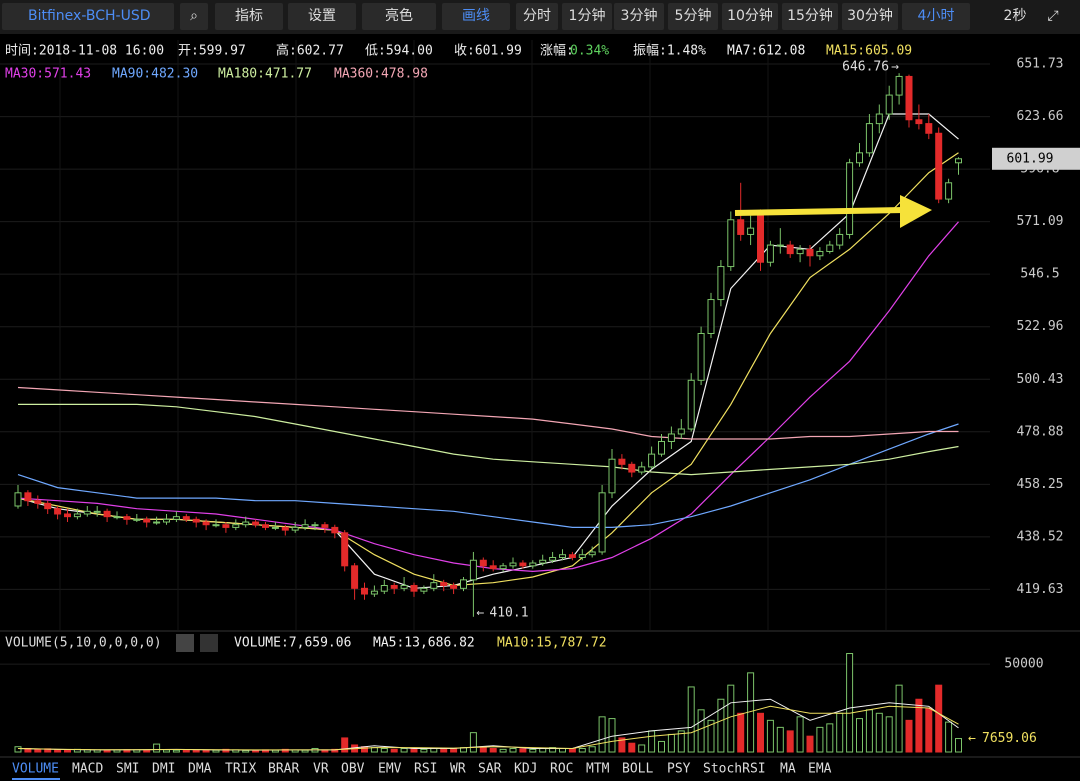 This screenshot has height=781, width=1080. I want to click on indicator-tab: BOLL, so click(637, 769).